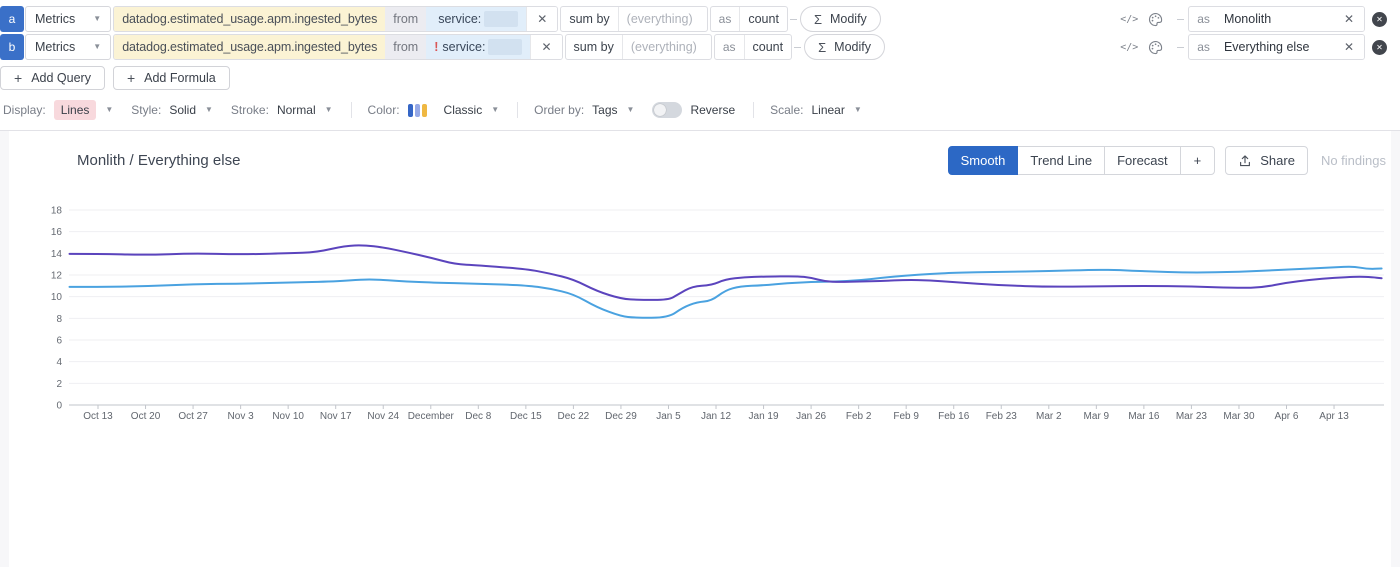 The image size is (1400, 567). Describe the element at coordinates (57, 254) in the screenshot. I see `svg-text: 14` at that location.